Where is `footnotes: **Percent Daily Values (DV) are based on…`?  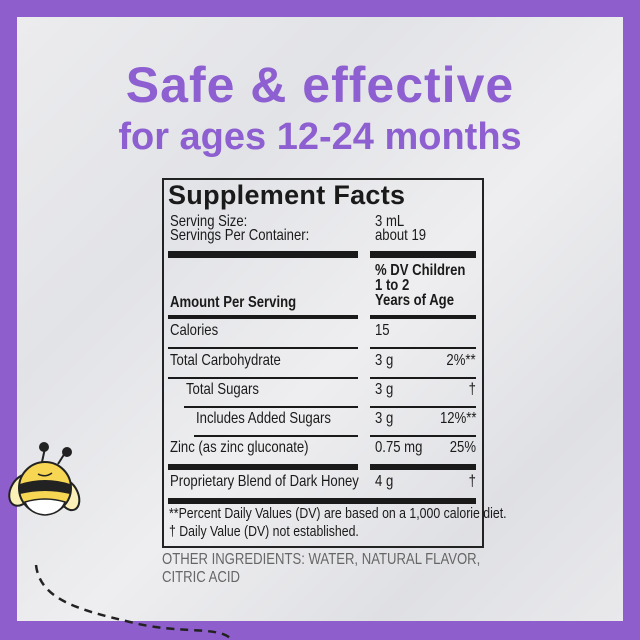 footnotes: **Percent Daily Values (DV) are based on… is located at coordinates (375, 523).